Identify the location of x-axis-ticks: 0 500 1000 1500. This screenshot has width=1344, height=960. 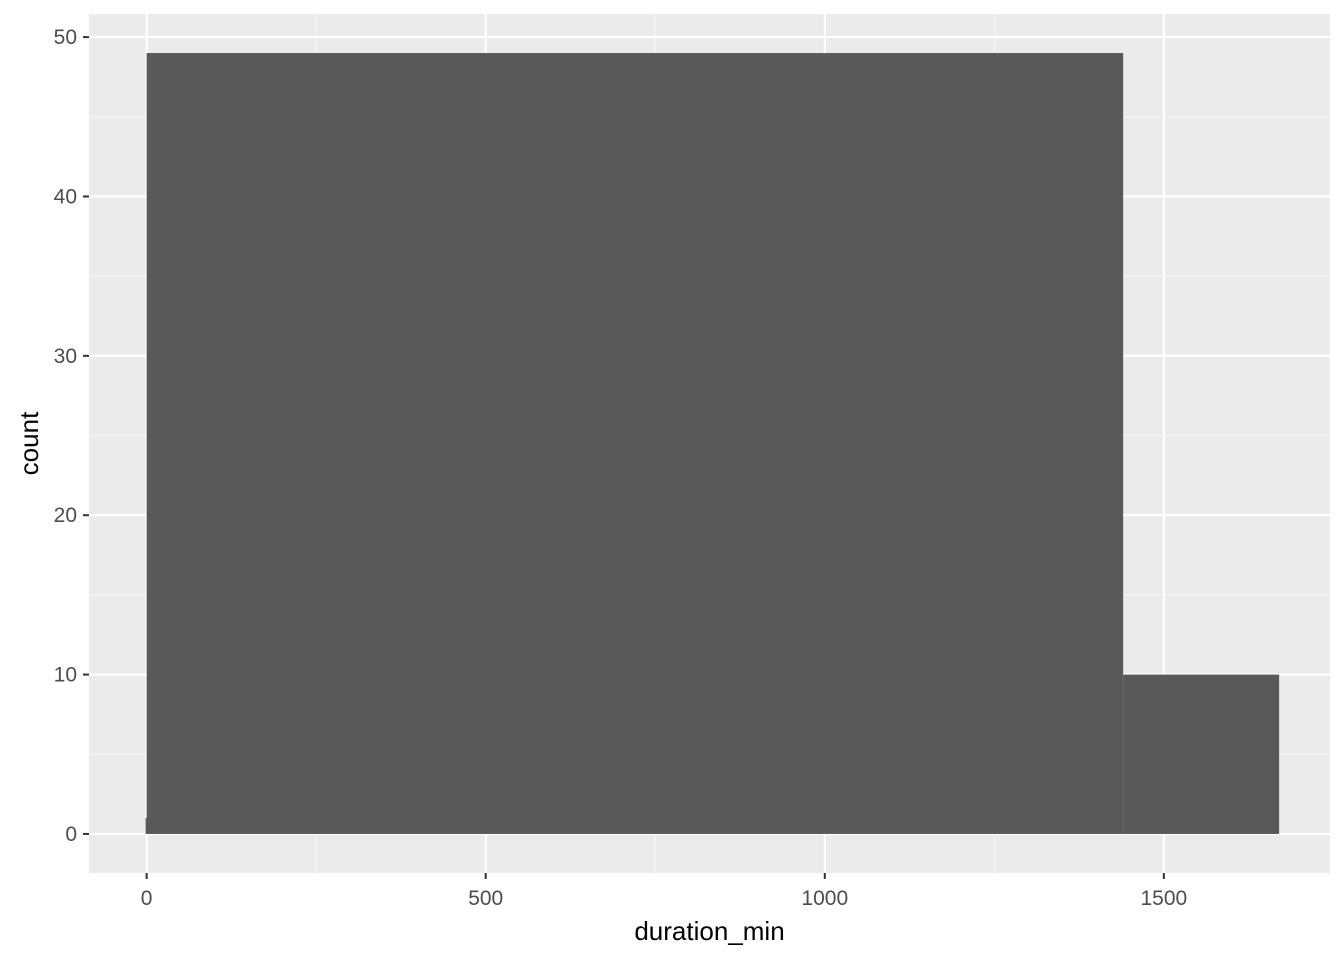
(664, 891).